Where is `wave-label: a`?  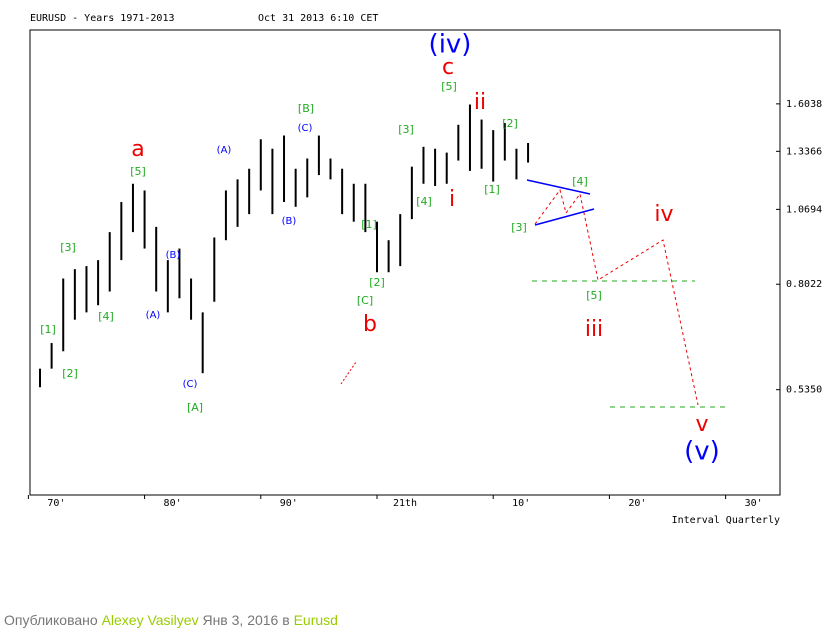
wave-label: a is located at coordinates (137, 149).